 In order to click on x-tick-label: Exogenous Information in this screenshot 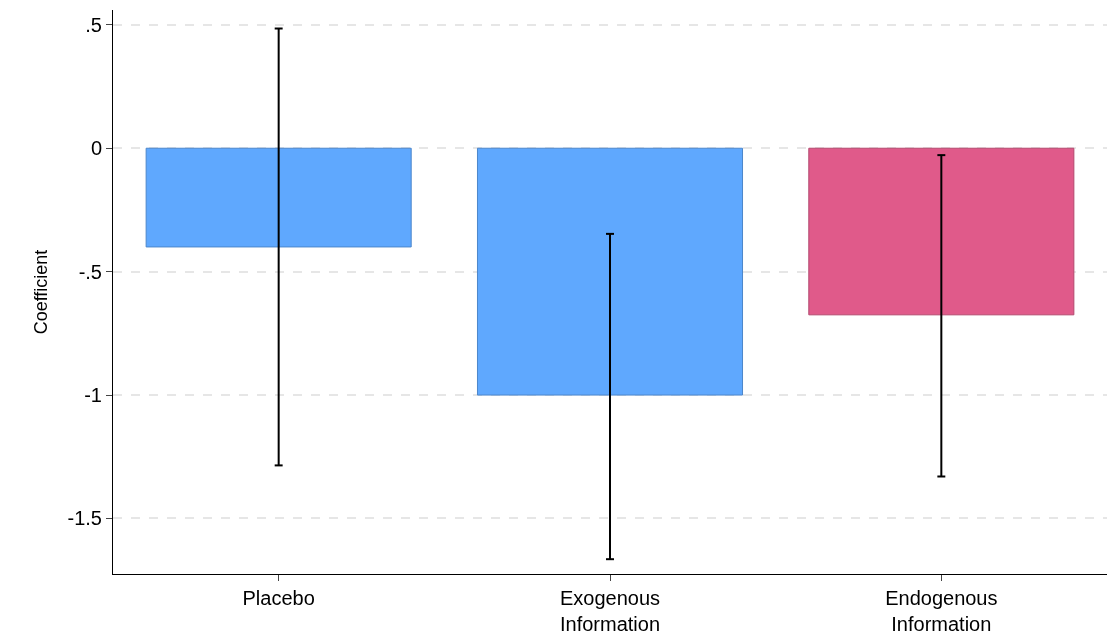, I will do `click(610, 611)`.